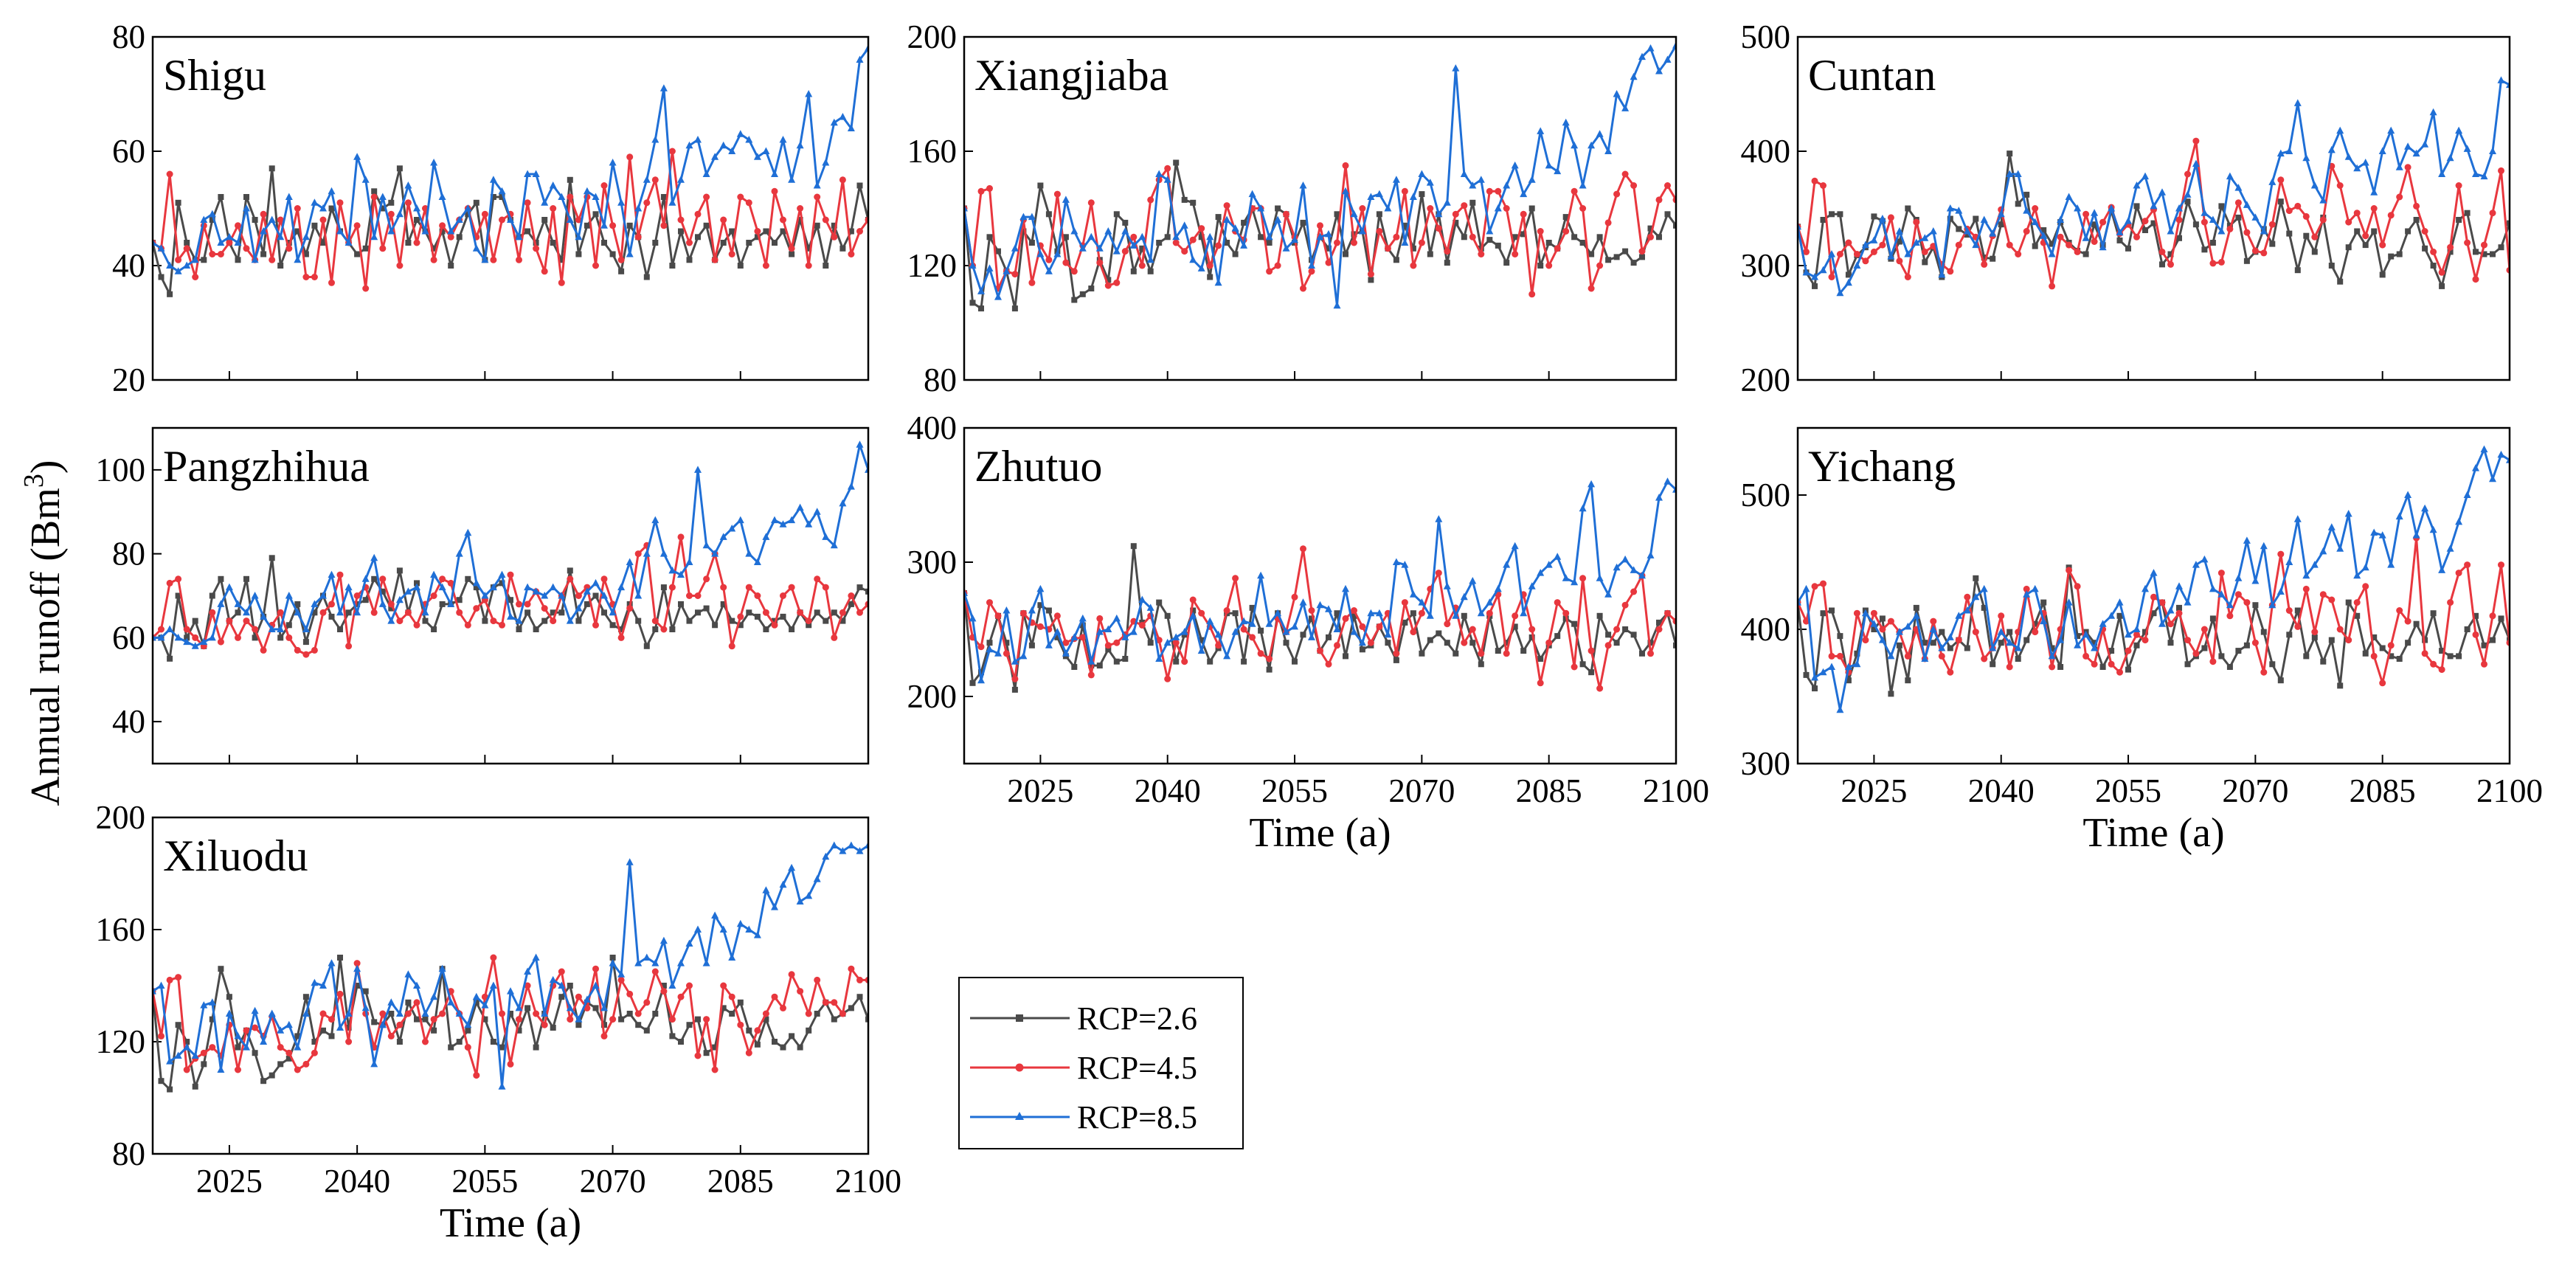 This screenshot has width=2576, height=1266. I want to click on y-tick-label: 60, so click(128, 637).